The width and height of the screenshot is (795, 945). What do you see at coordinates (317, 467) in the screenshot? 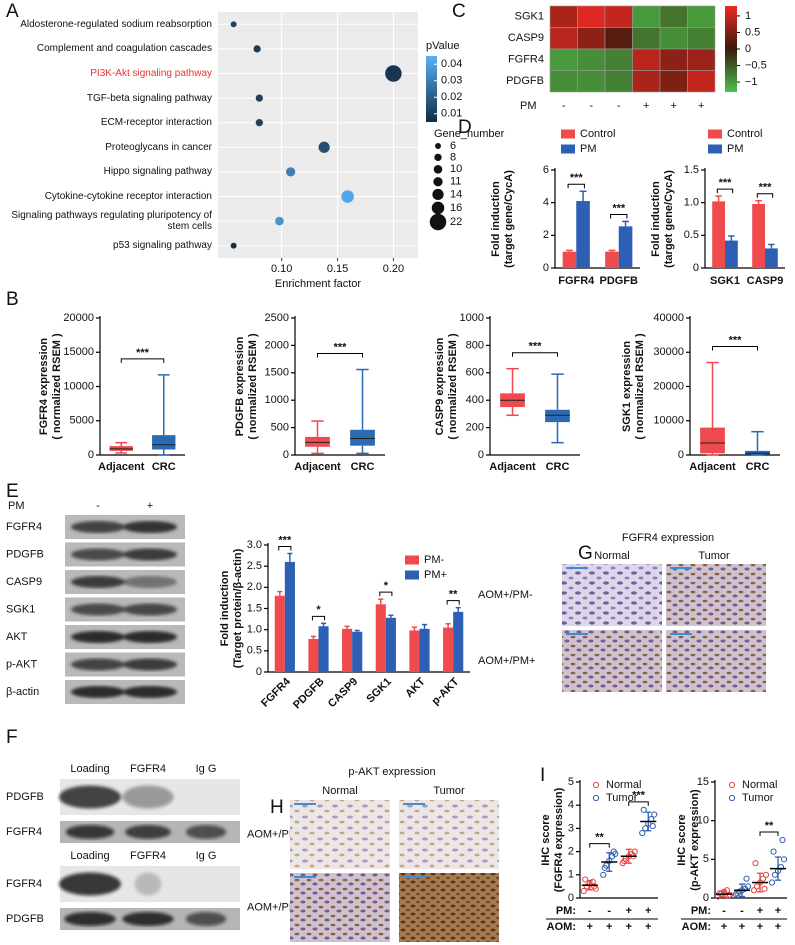
I see `x-tick-label: Adjacent` at bounding box center [317, 467].